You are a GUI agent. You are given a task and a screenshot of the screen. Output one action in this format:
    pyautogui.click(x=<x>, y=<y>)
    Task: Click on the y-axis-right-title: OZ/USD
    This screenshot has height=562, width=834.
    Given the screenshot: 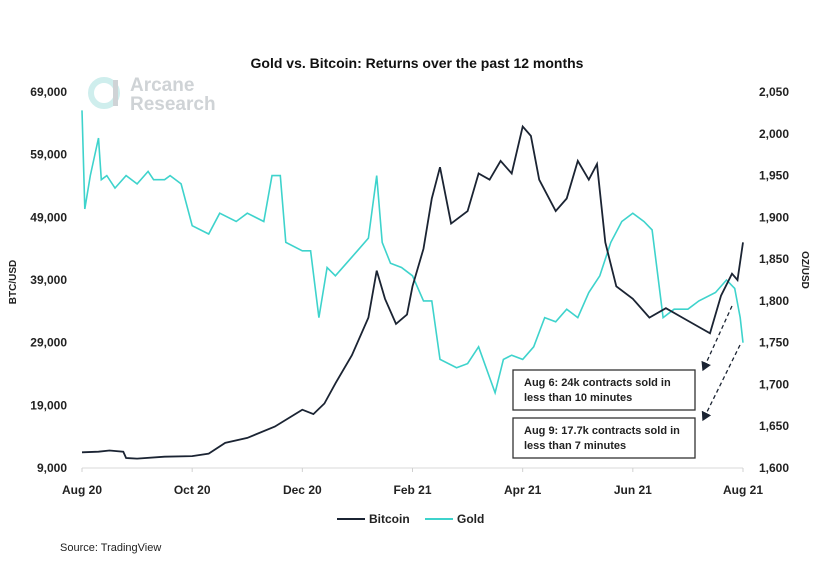 What is the action you would take?
    pyautogui.click(x=804, y=270)
    